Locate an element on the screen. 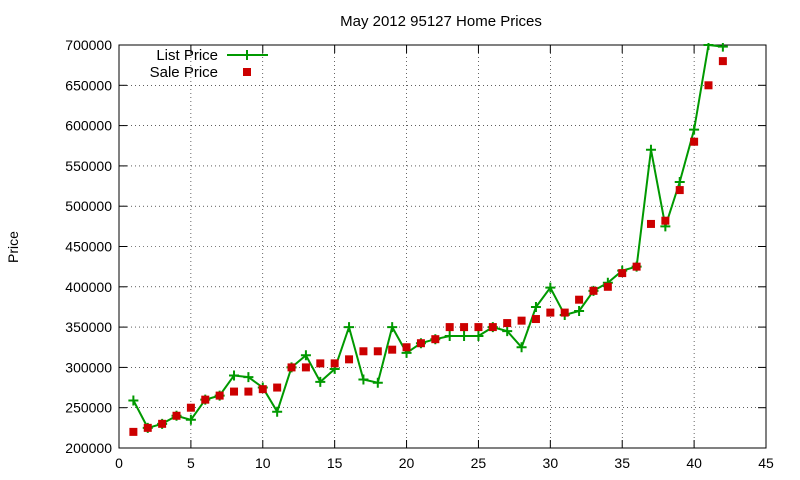 The height and width of the screenshot is (480, 800). x-tick-label: 40 is located at coordinates (694, 463).